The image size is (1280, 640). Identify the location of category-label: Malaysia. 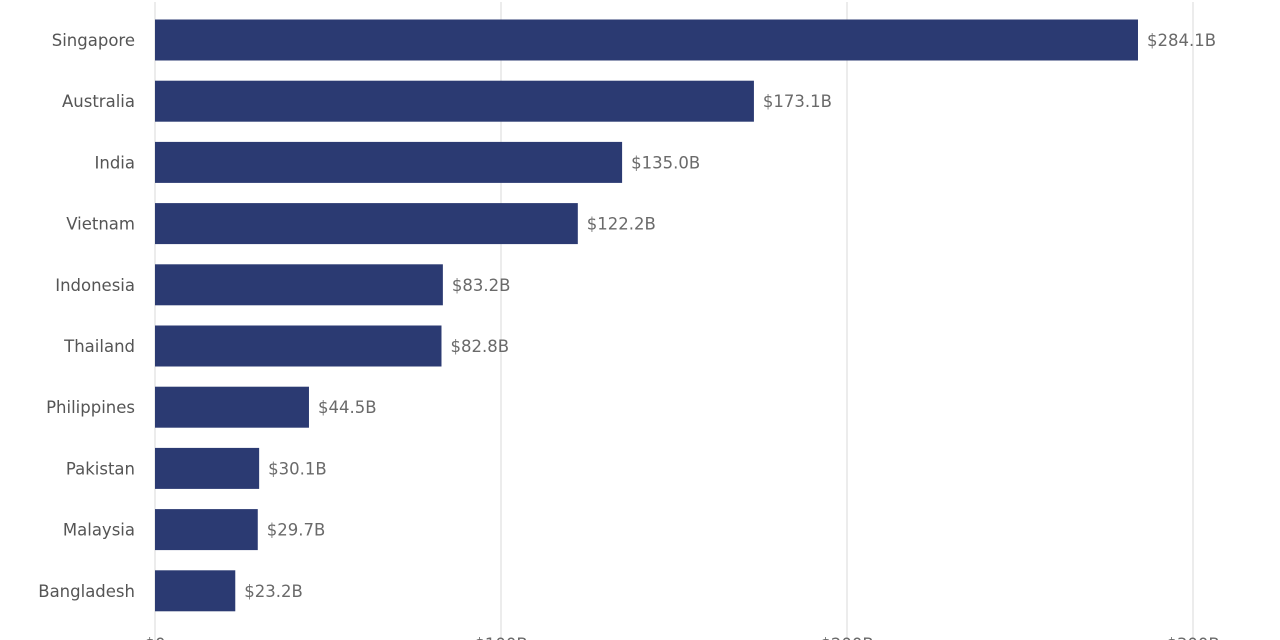
(99, 530).